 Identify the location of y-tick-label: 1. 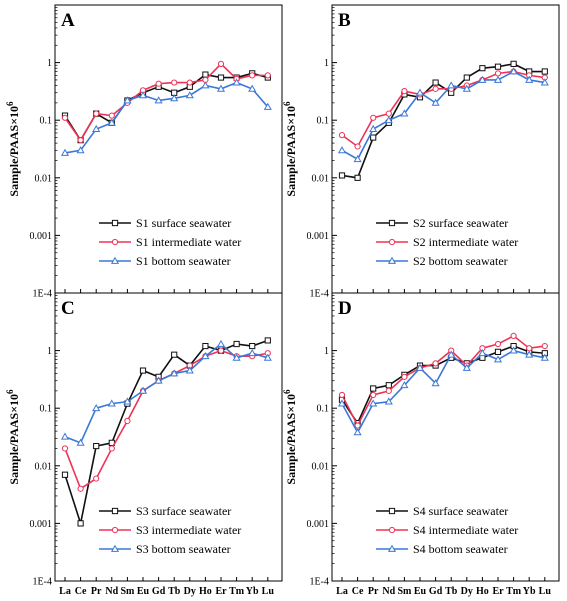
(326, 63).